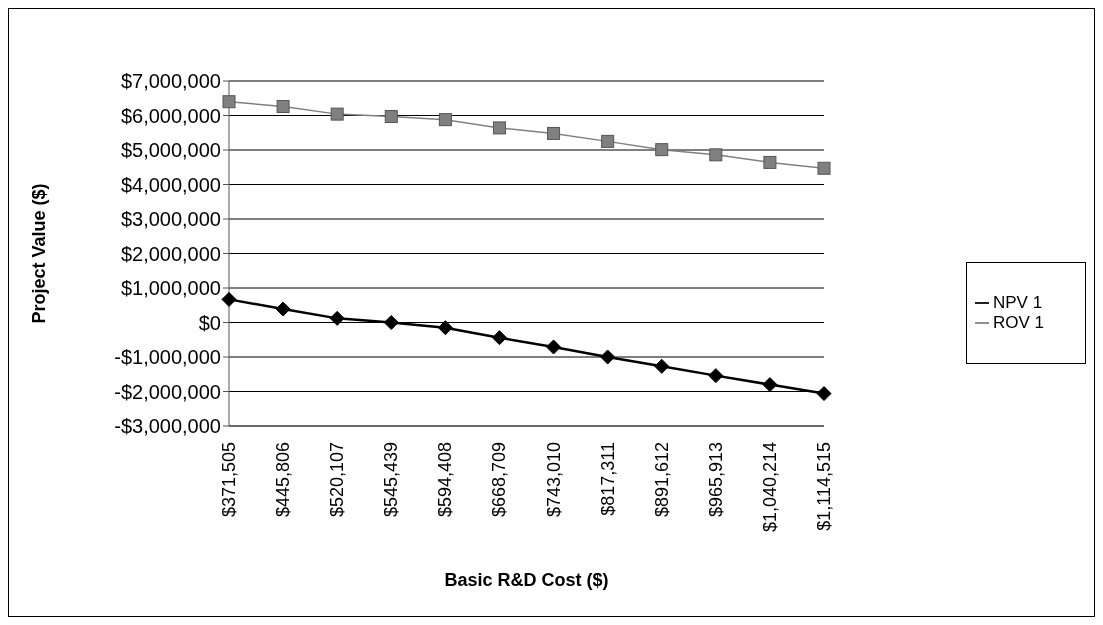  What do you see at coordinates (170, 81) in the screenshot?
I see `y-tick-label: $7,000,000` at bounding box center [170, 81].